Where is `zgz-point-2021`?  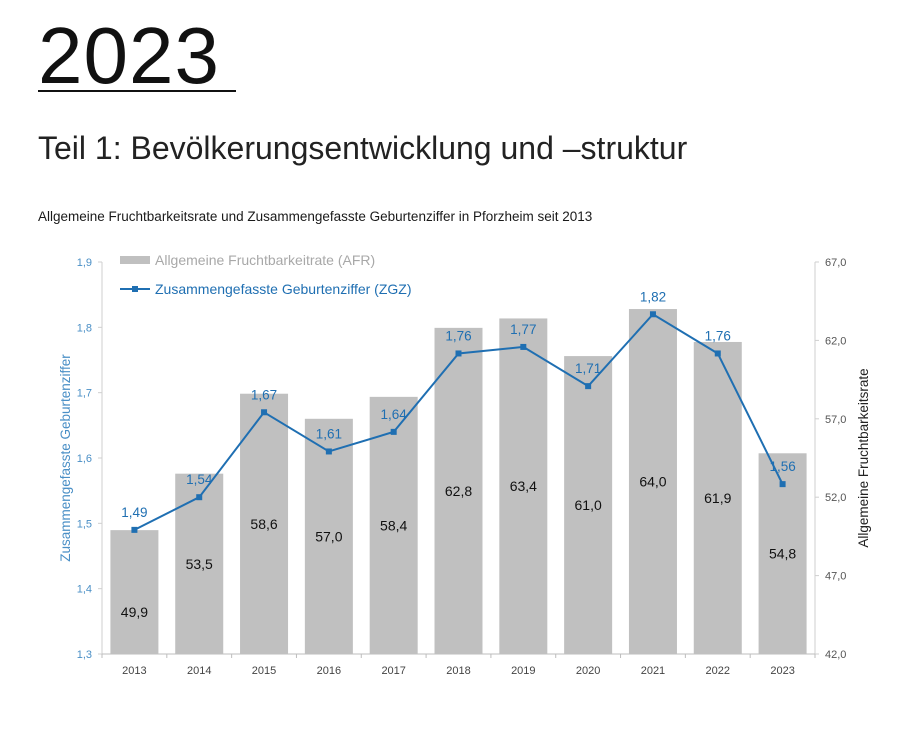 zgz-point-2021 is located at coordinates (652, 314).